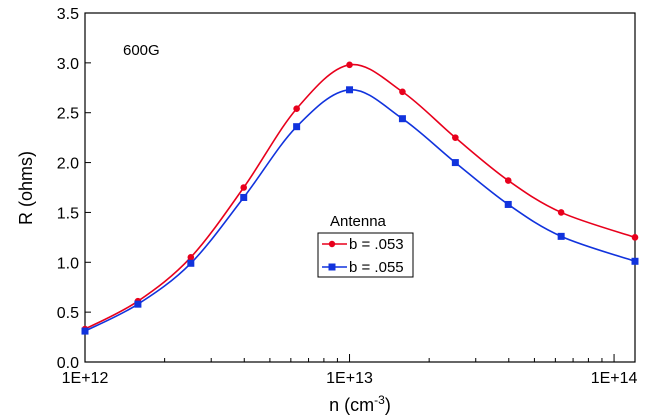  What do you see at coordinates (332, 244) in the screenshot?
I see `legend-marker-b053` at bounding box center [332, 244].